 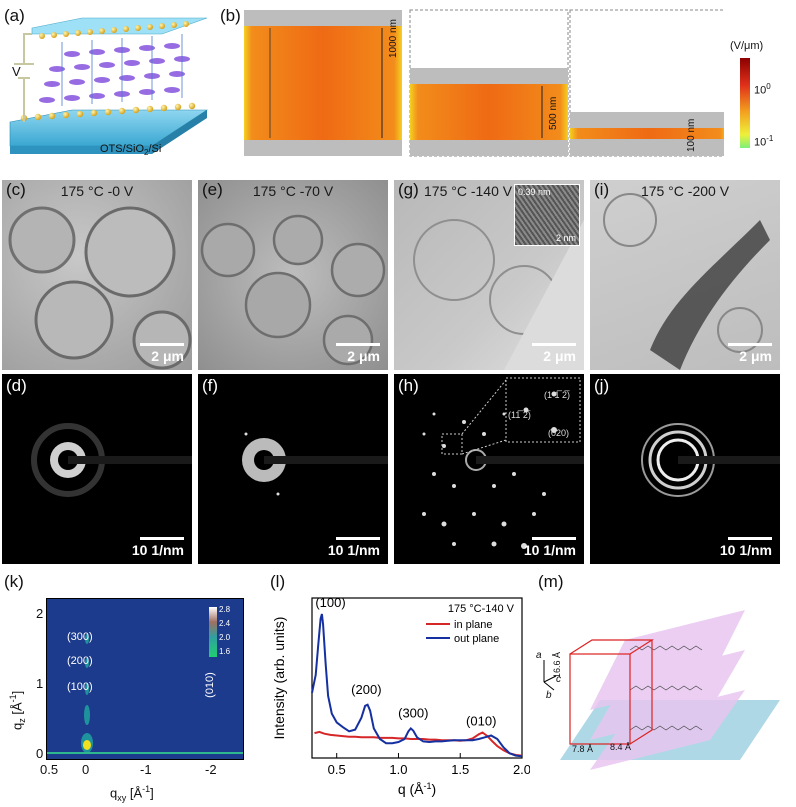 I want to click on voltage-label: V, so click(x=16, y=71).